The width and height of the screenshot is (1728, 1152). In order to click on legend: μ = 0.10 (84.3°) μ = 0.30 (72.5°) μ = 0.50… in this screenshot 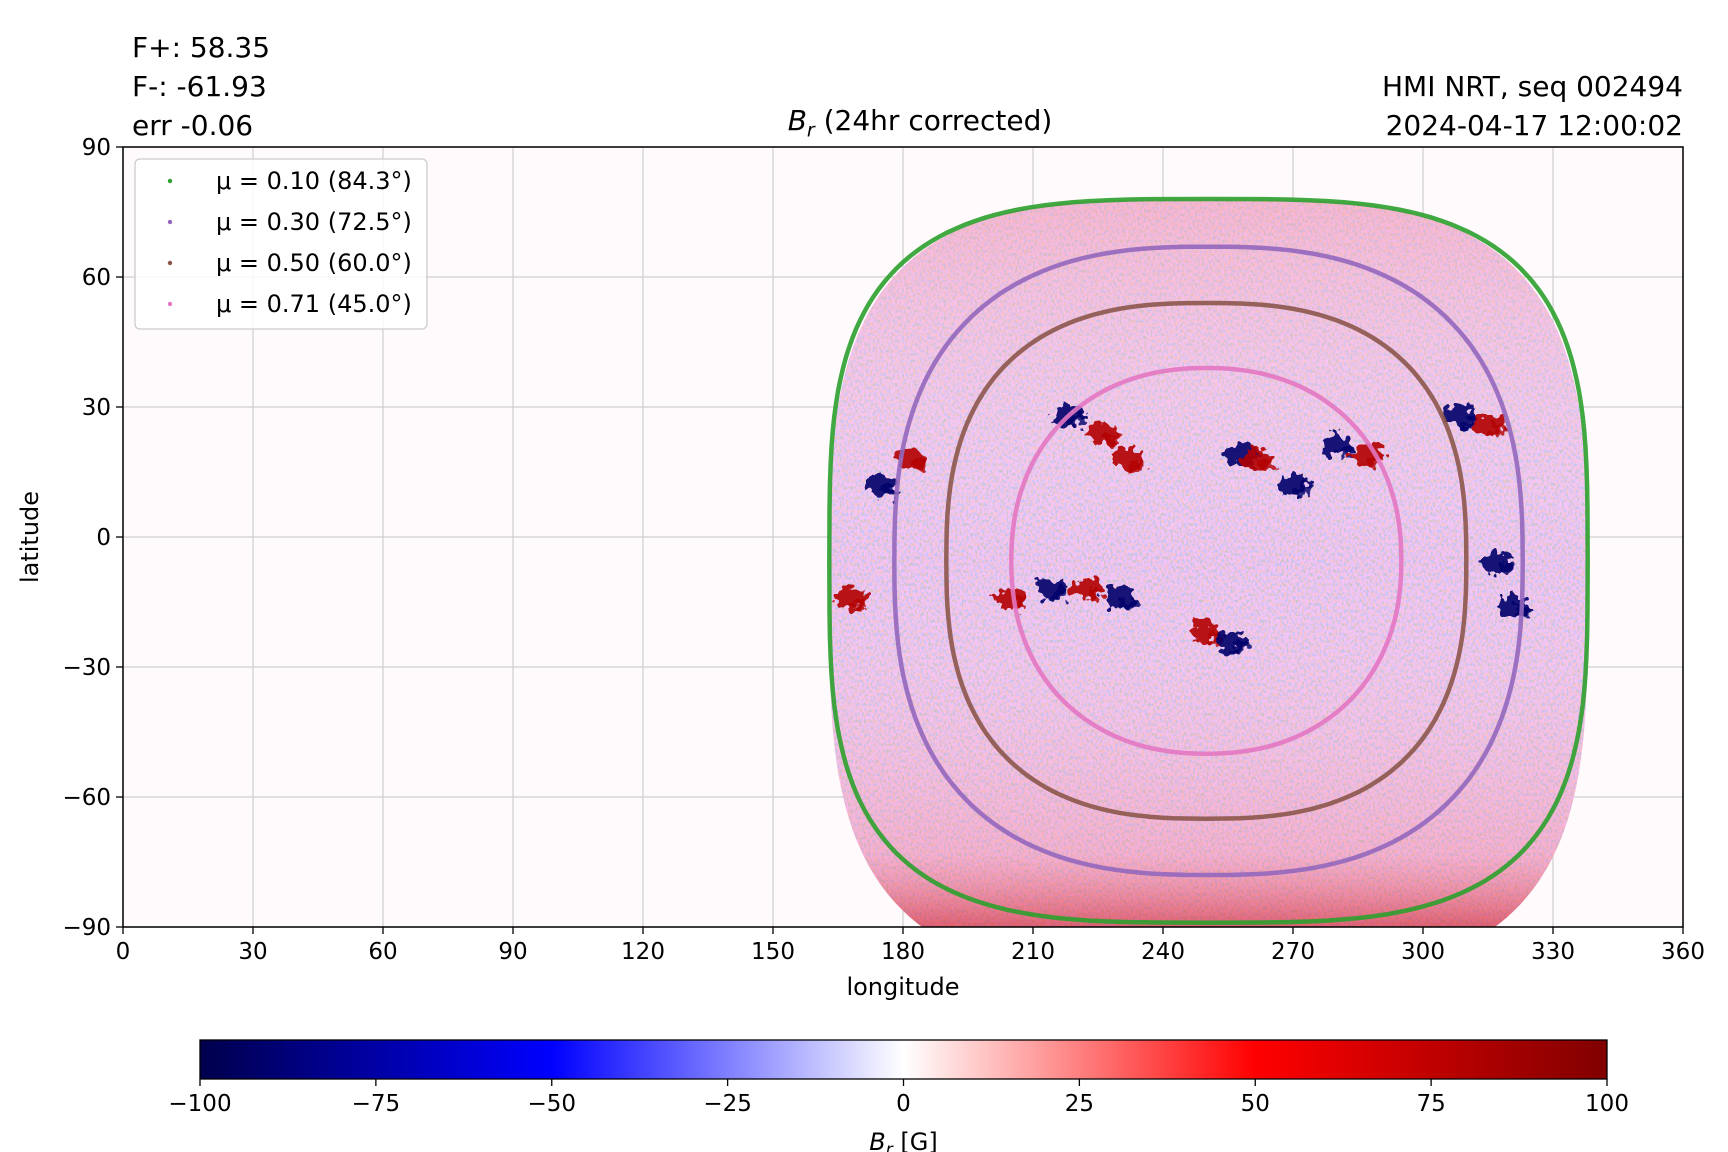, I will do `click(281, 244)`.